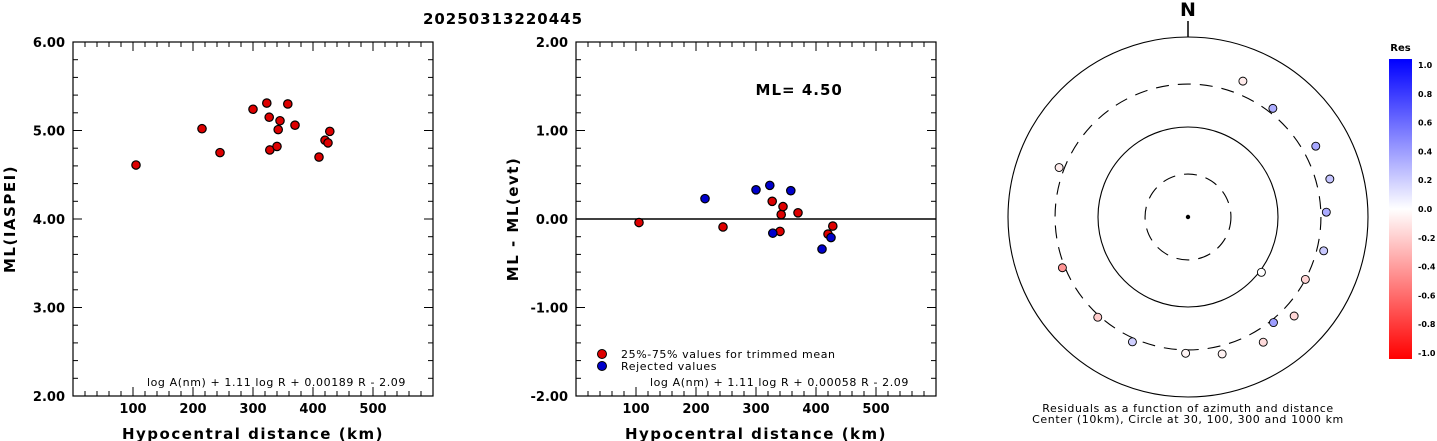  What do you see at coordinates (552, 132) in the screenshot?
I see `y-tick-label: 1.00` at bounding box center [552, 132].